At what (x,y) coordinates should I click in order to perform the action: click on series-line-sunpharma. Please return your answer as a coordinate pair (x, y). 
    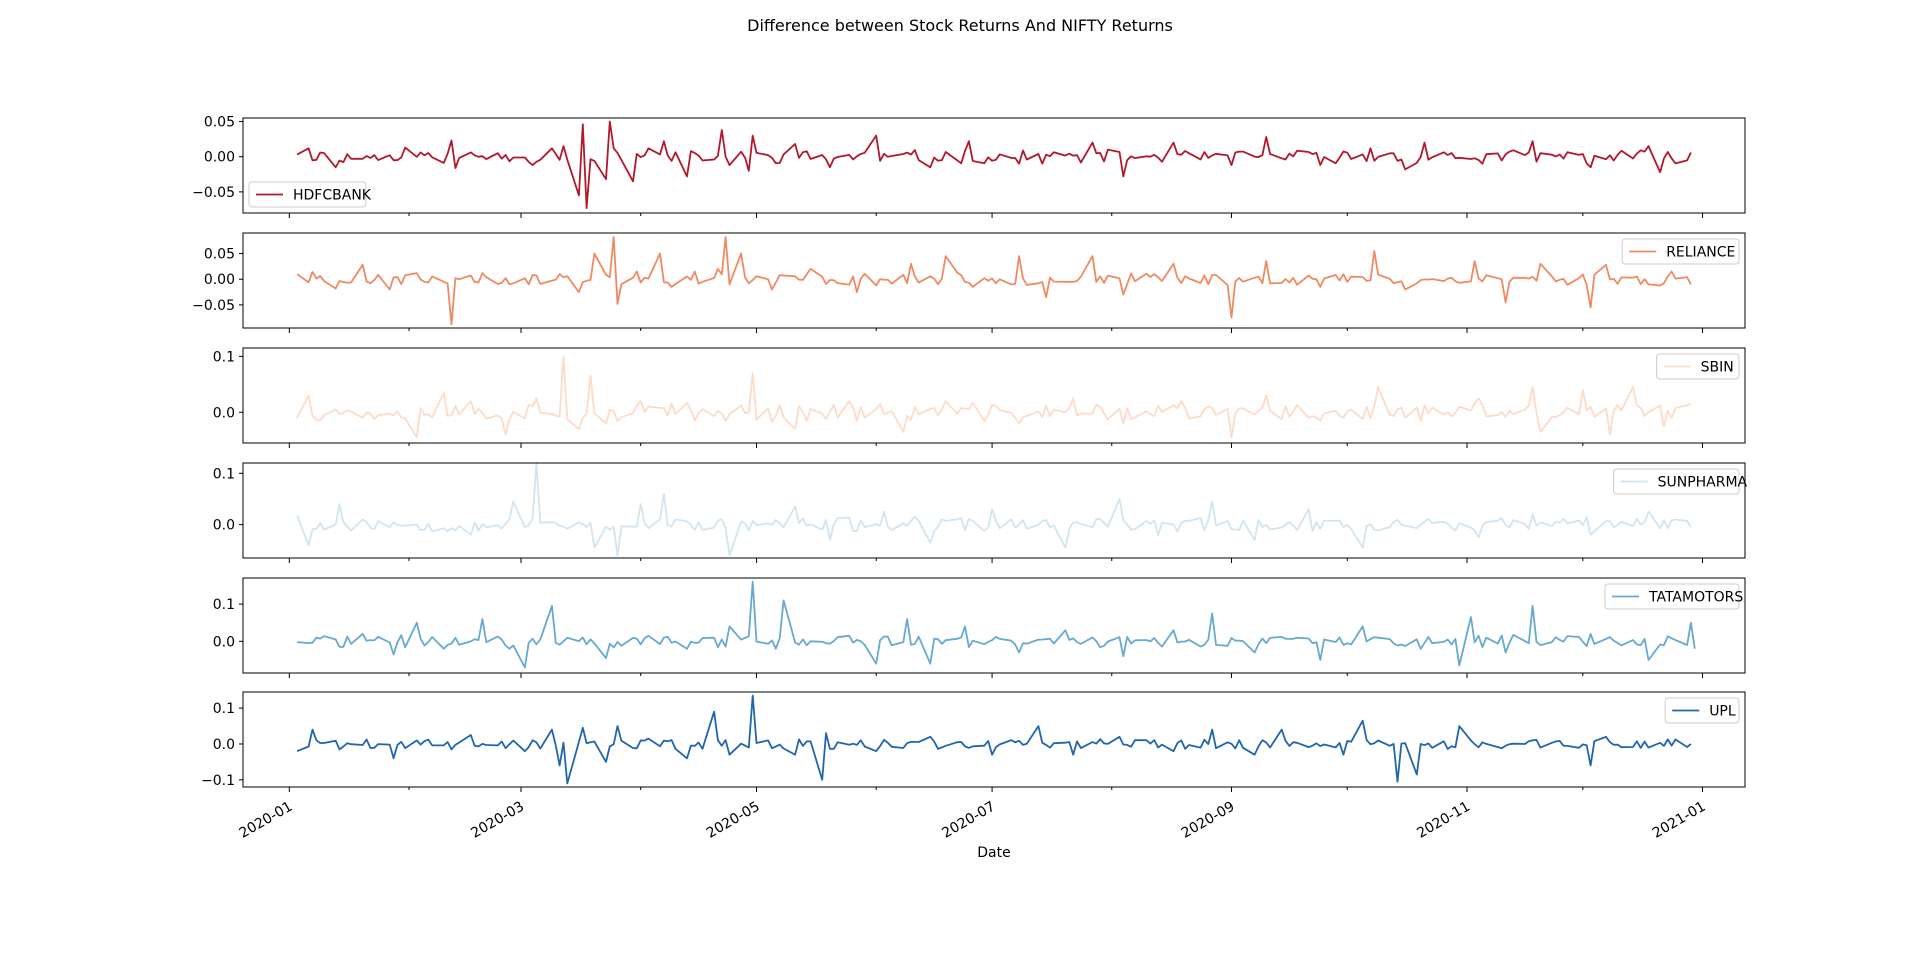
    Looking at the image, I should click on (994, 509).